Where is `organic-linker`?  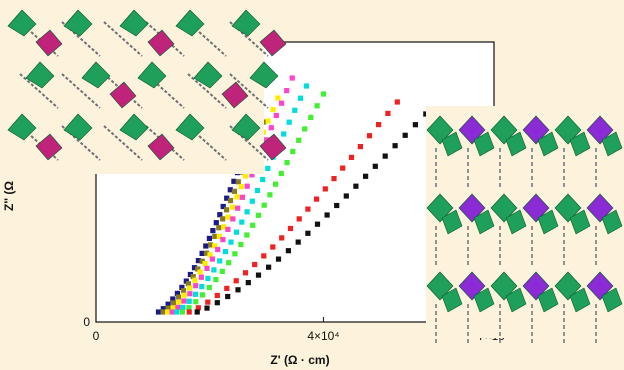 organic-linker is located at coordinates (249, 143).